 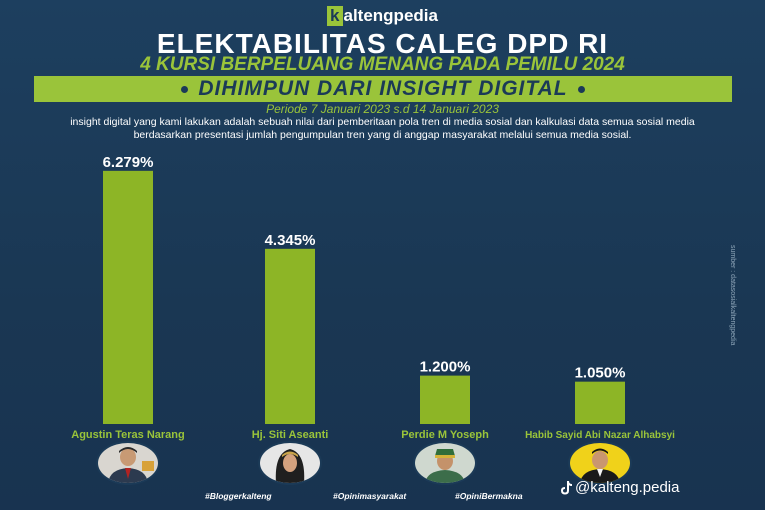 What do you see at coordinates (128, 435) in the screenshot?
I see `category-label: Agustin Teras Narang` at bounding box center [128, 435].